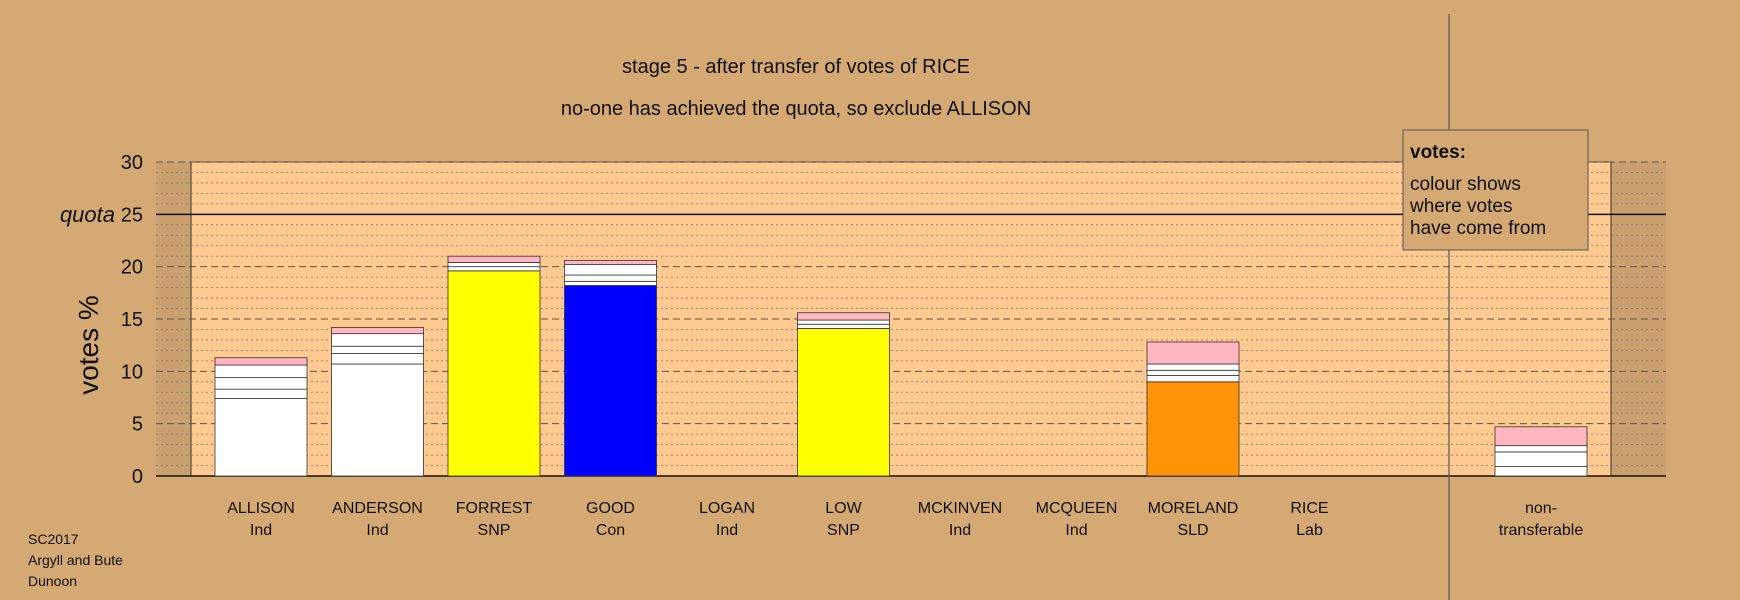  Describe the element at coordinates (1192, 530) in the screenshot. I see `candidate-party: SLD` at that location.